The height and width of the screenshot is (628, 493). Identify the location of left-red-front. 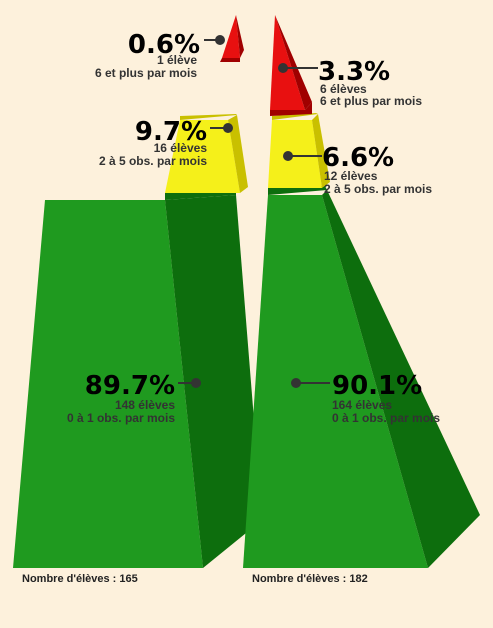
(231, 36).